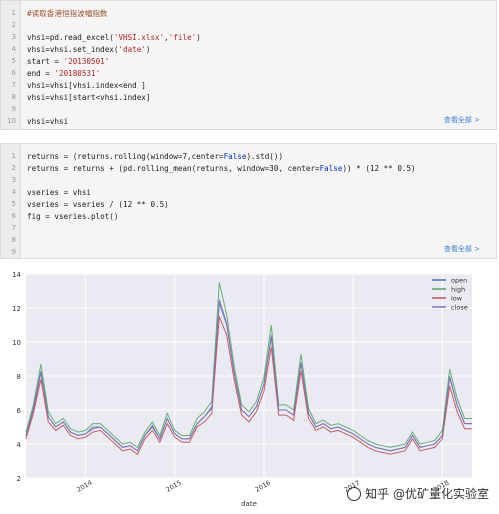 This screenshot has height=514, width=499. I want to click on code-text: vhsi=pd.read_excel('VHSI.xlsx','file'), so click(114, 37).